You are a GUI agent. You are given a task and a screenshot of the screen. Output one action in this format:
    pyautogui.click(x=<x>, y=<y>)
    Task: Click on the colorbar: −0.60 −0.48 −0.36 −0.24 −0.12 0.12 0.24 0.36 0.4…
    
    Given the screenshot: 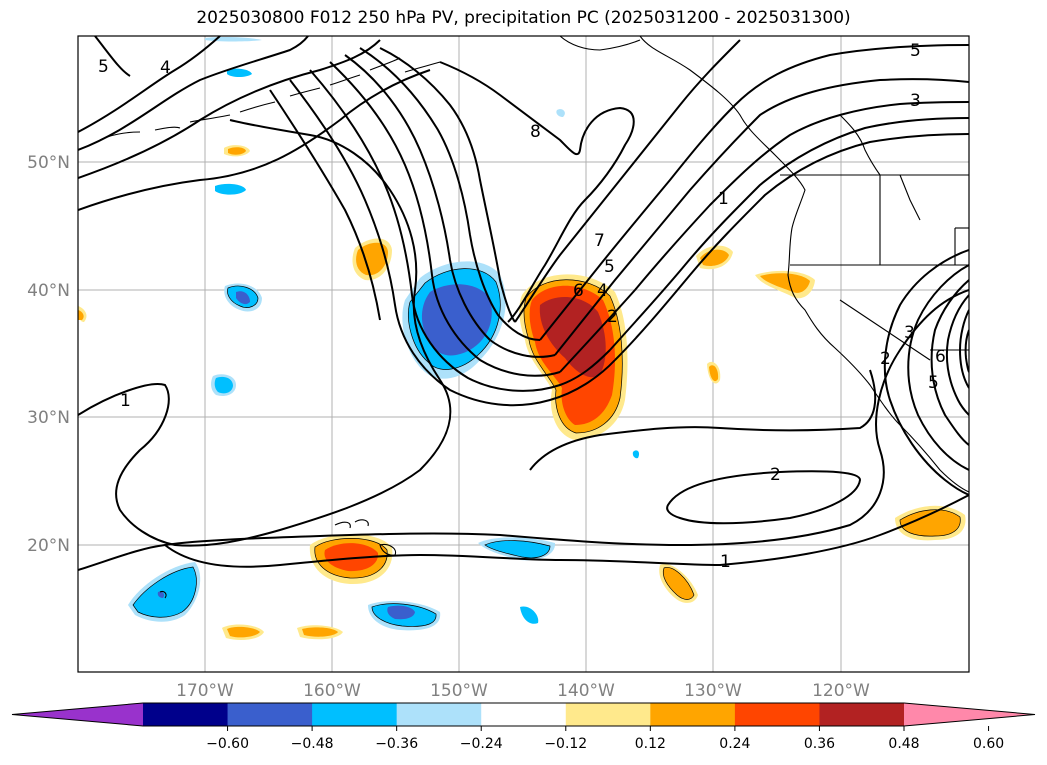 What is the action you would take?
    pyautogui.click(x=523, y=727)
    